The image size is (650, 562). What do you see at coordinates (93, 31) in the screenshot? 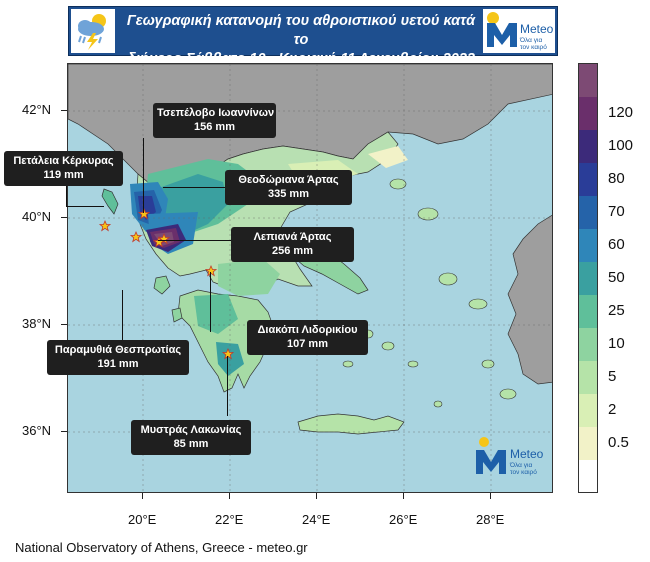
I see `cloud-rain-lightning-icon` at bounding box center [93, 31].